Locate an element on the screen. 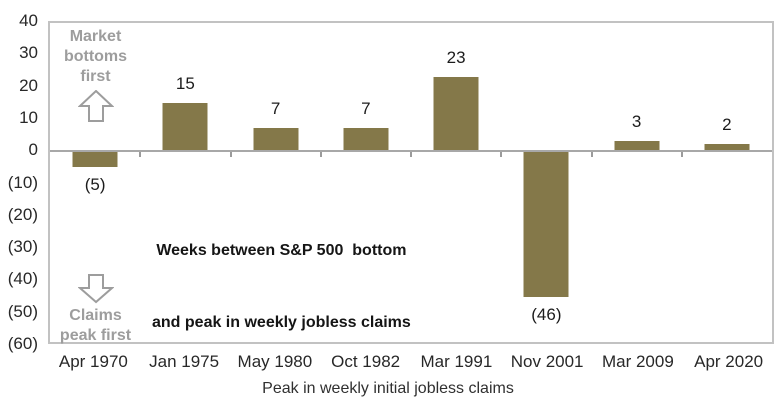  bar-value-label: (5) is located at coordinates (95, 184).